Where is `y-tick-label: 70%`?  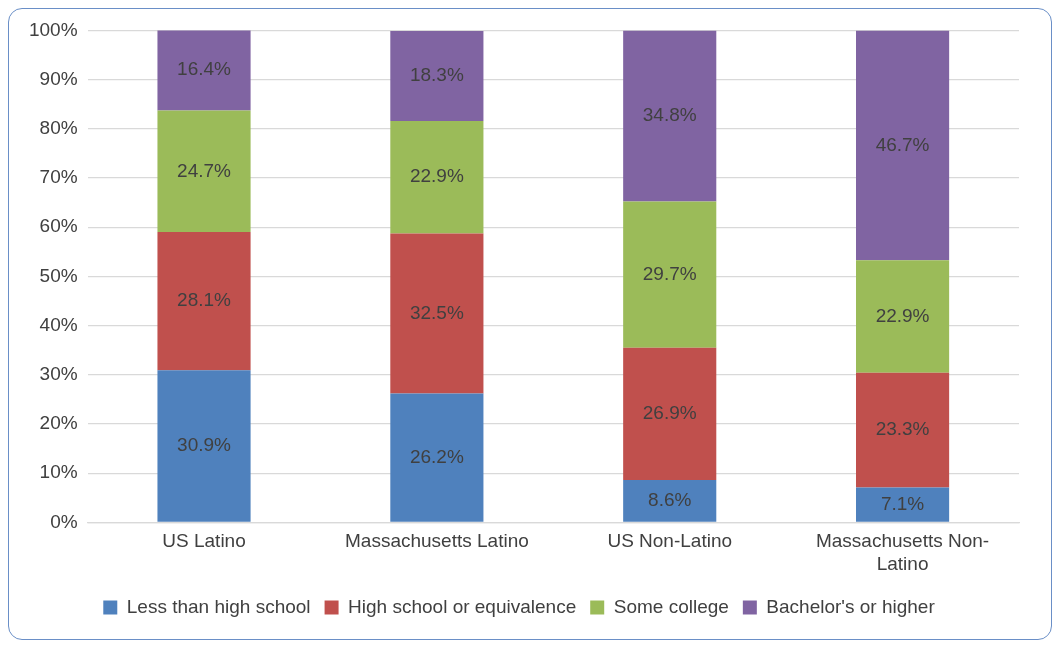 y-tick-label: 70% is located at coordinates (58, 177).